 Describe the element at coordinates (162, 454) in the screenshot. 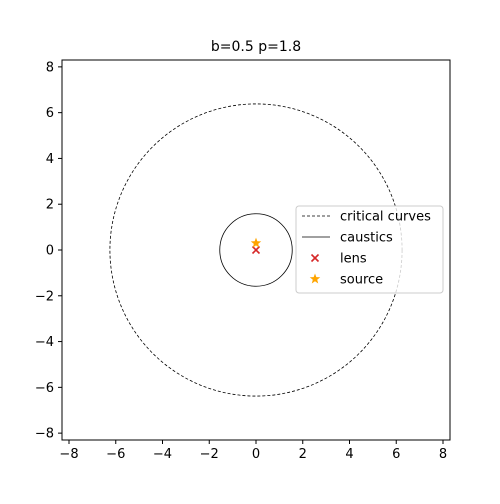

I see `x-tick-label: −4` at that location.